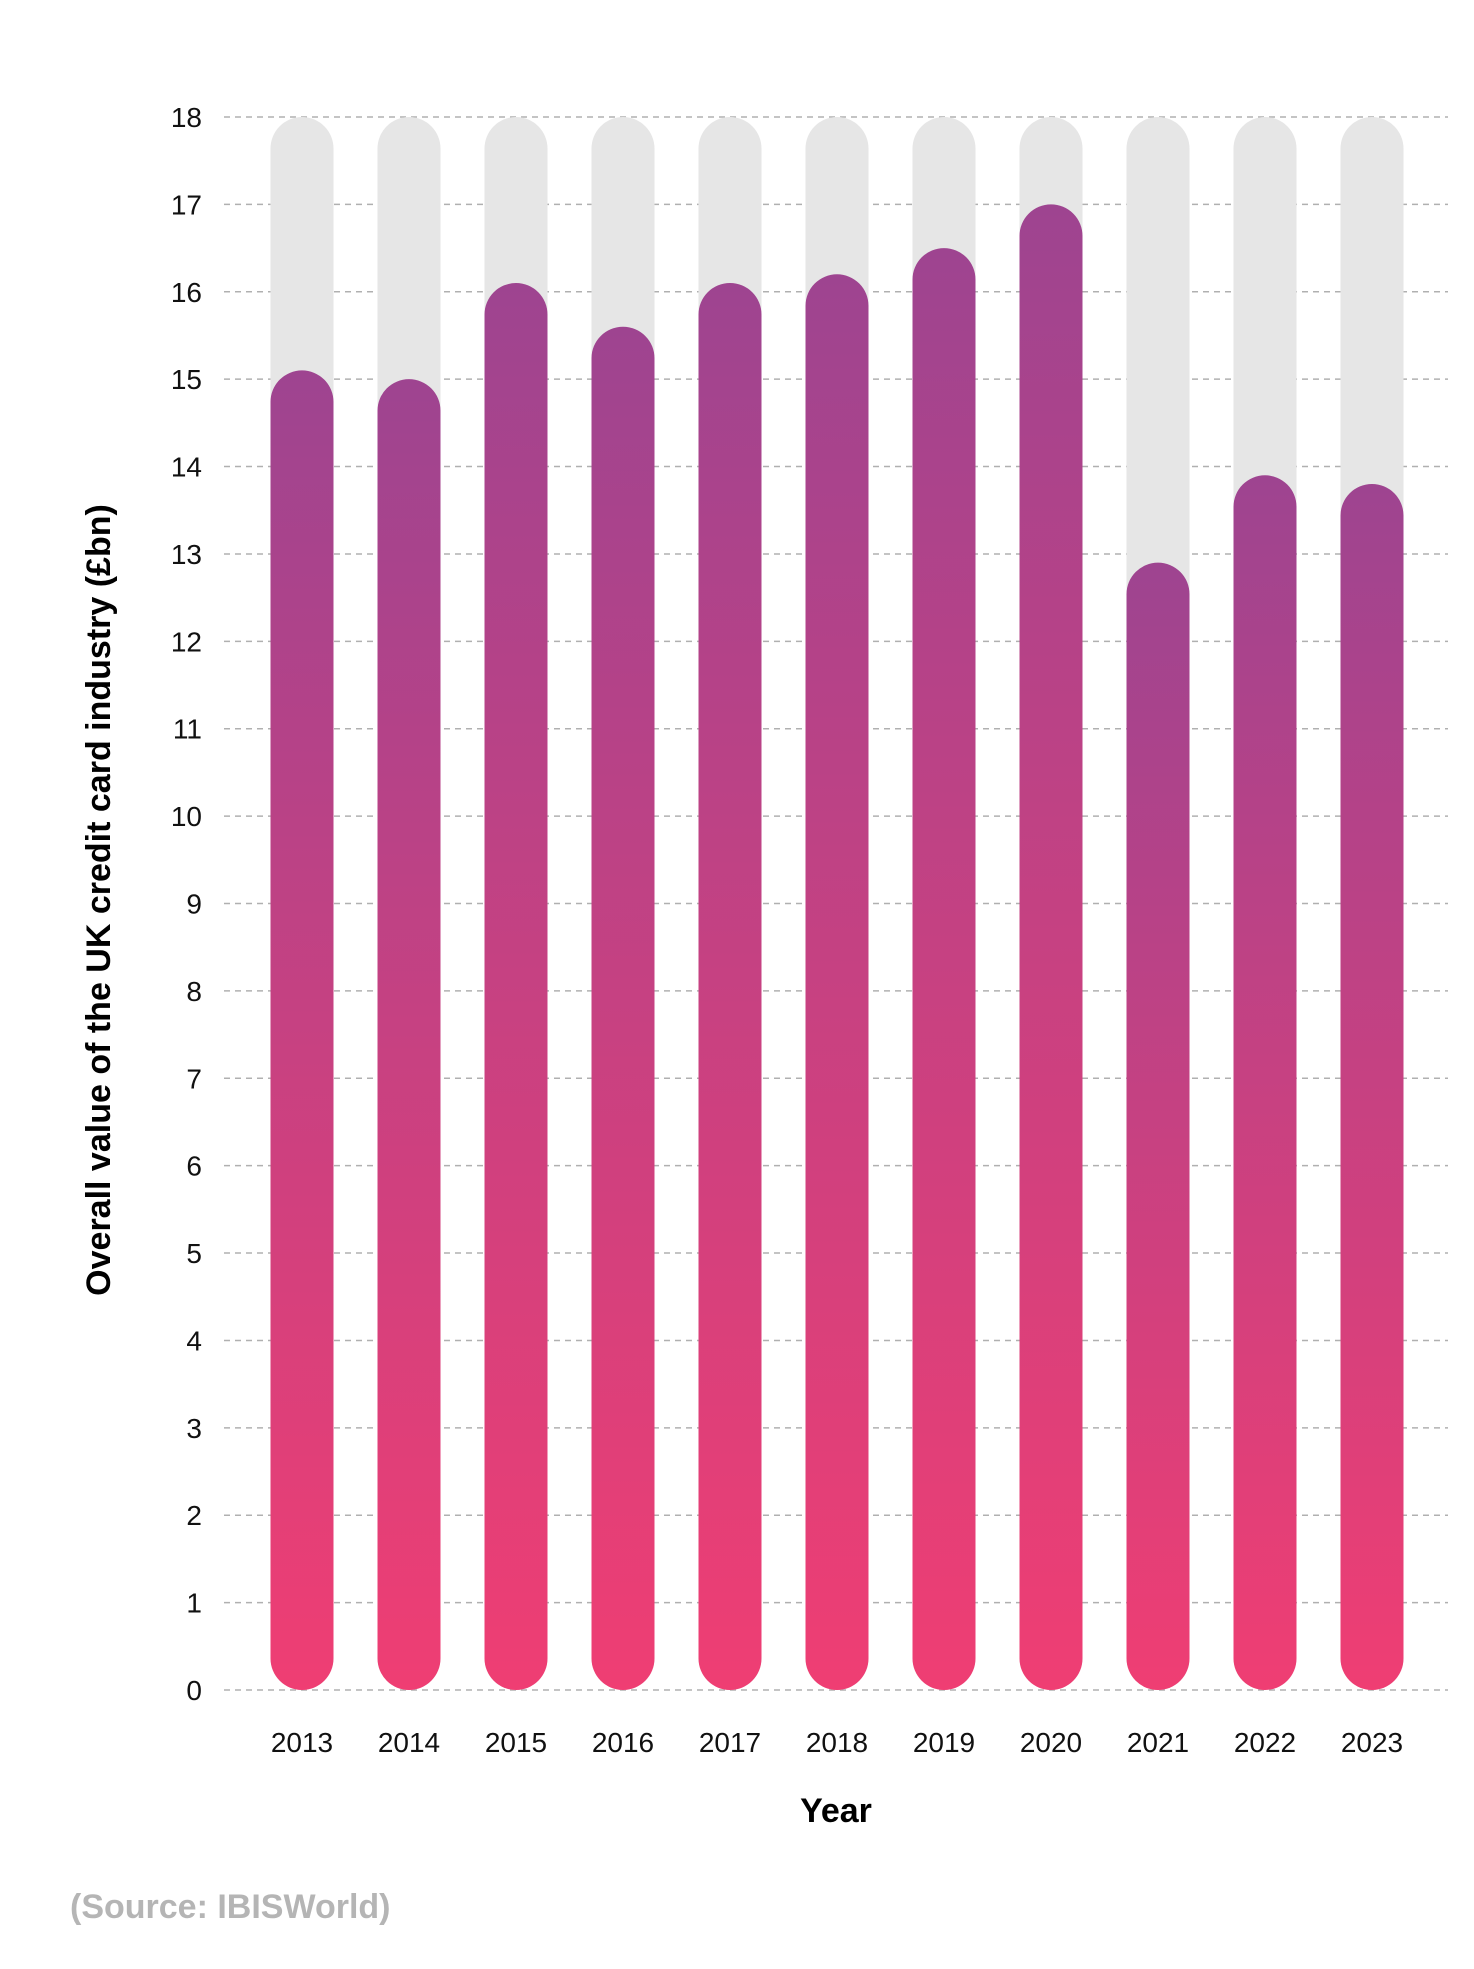 The height and width of the screenshot is (1969, 1474). Describe the element at coordinates (837, 1742) in the screenshot. I see `x-tick-label: 2018` at that location.